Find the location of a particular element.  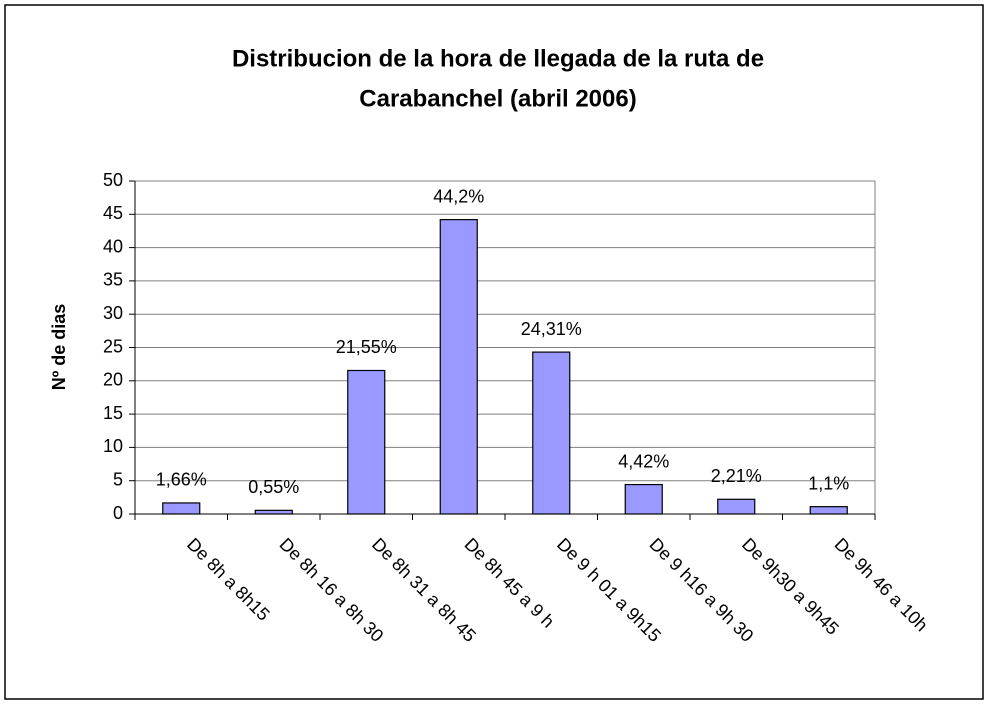

y-axis-label: Nº de dias is located at coordinates (59, 347).